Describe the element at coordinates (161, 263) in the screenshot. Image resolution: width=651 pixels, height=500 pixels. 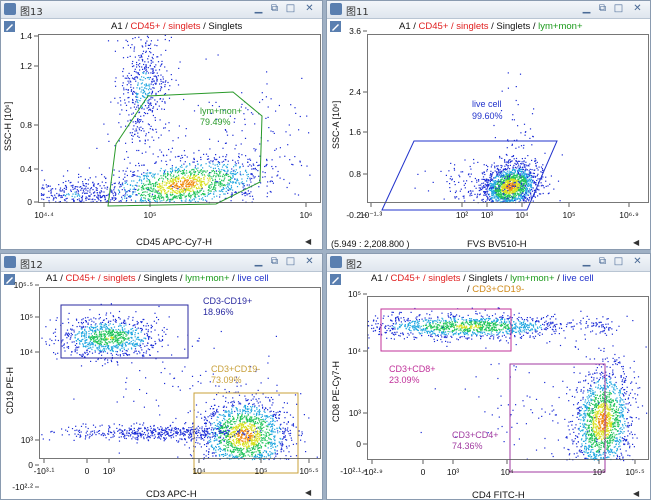
I see `window-titlebar: 图12 ▁ ⧉ □ ✕` at that location.